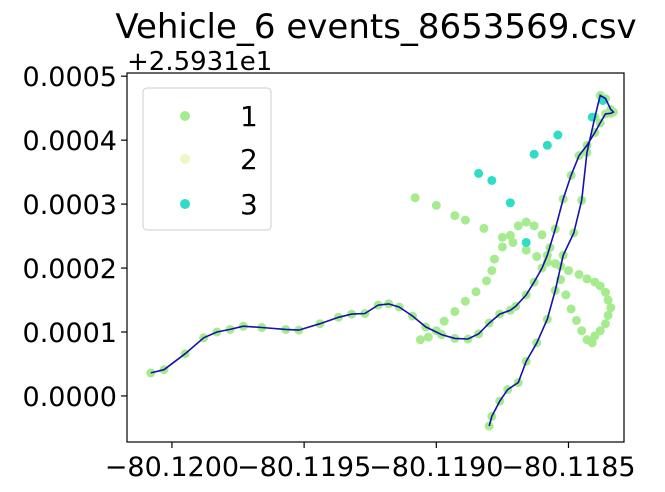 The height and width of the screenshot is (492, 665). What do you see at coordinates (75, 237) in the screenshot?
I see `y-axis: 0.0000 0.0001 0.0002 0.0003 0.0004 0.0005` at bounding box center [75, 237].